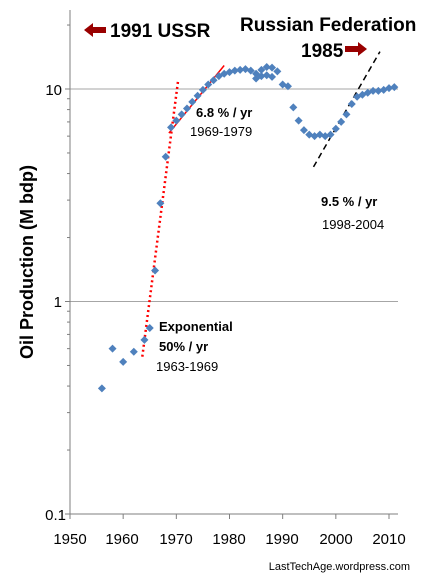  Describe the element at coordinates (224, 112) in the screenshot. I see `growth1-rate-label: 6.8 % / yr` at that location.